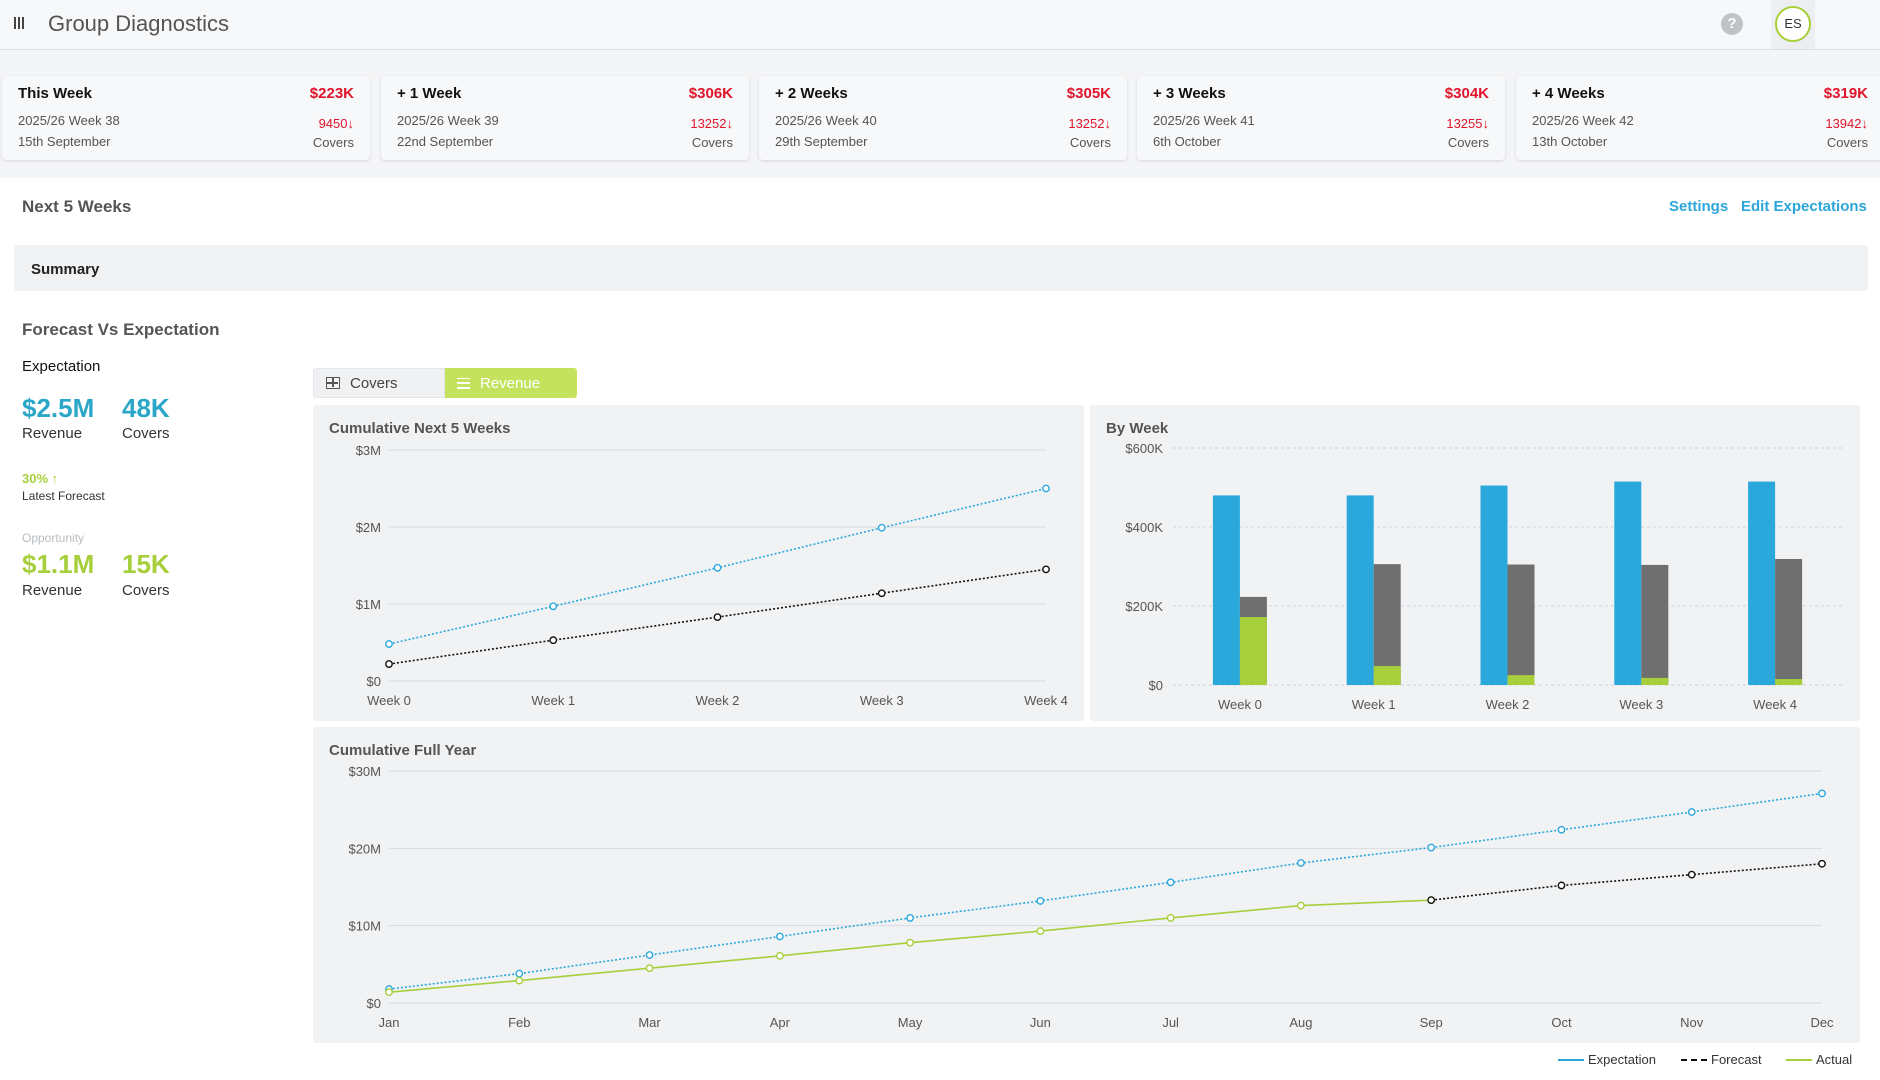 This screenshot has width=1880, height=1080. What do you see at coordinates (1253, 651) in the screenshot?
I see `bar-actual` at bounding box center [1253, 651].